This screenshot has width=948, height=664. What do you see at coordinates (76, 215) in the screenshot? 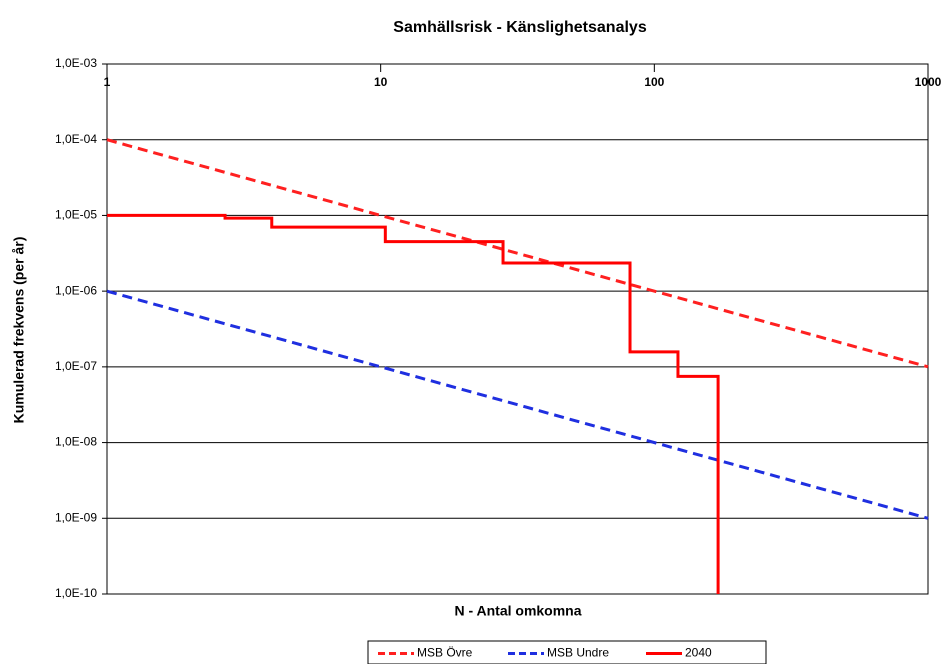
I see `y-tick-label: 1,0E-05` at bounding box center [76, 215].